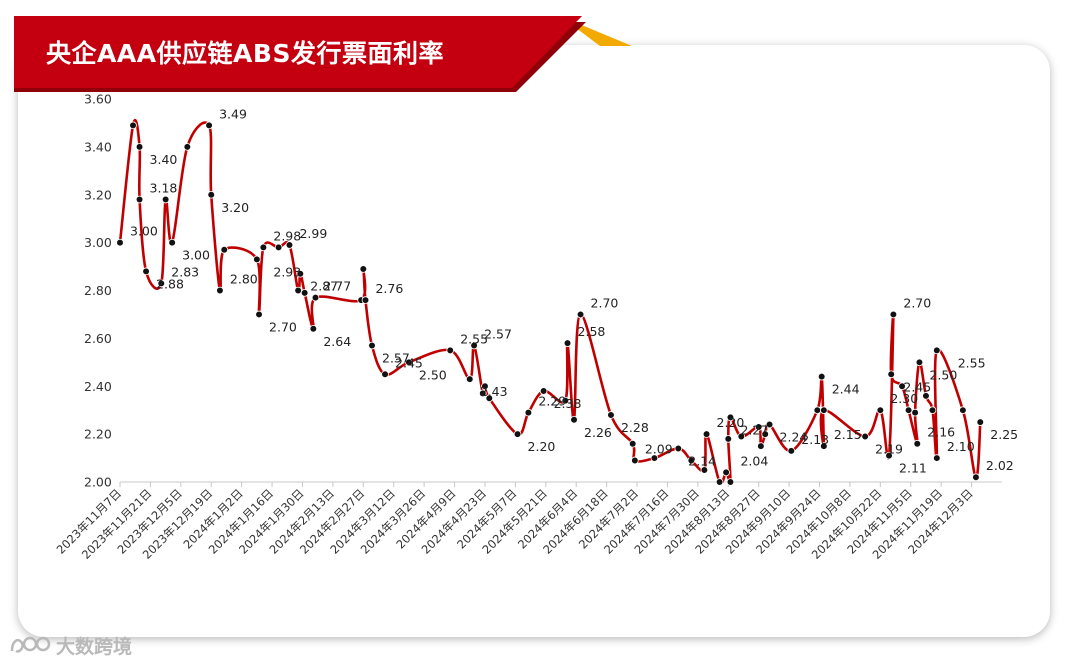  I want to click on y-tick-label: 2.00, so click(98, 482).